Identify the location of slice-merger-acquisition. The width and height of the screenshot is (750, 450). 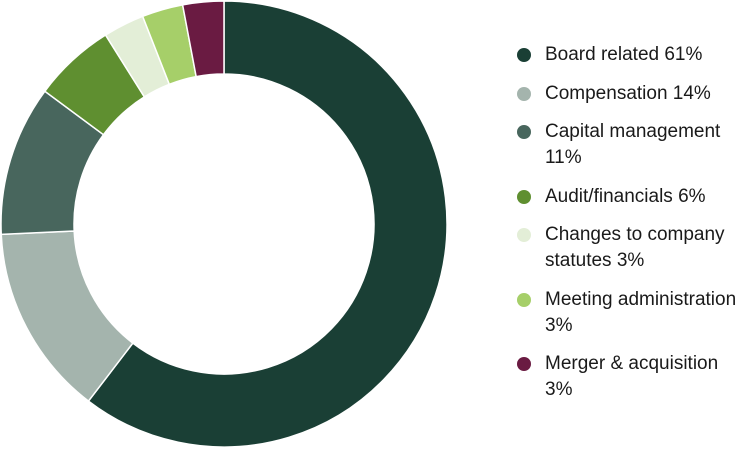
(203, 39).